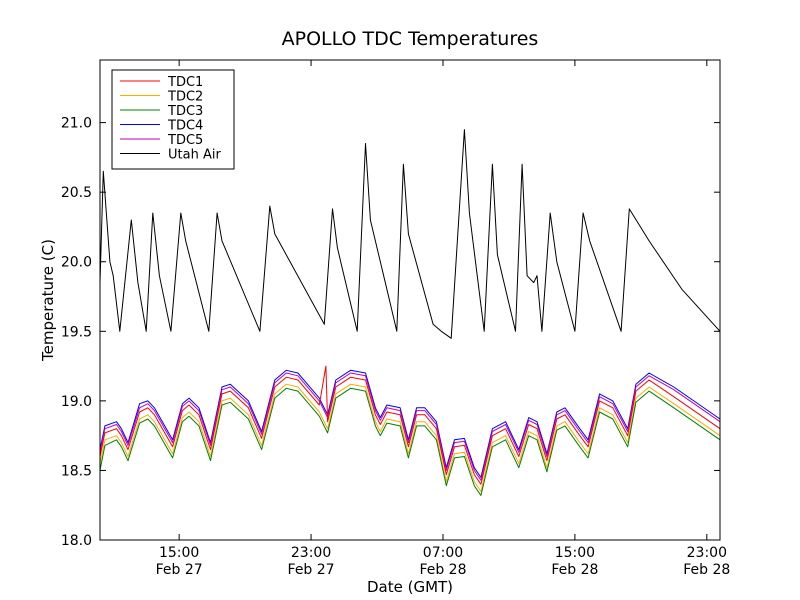 The width and height of the screenshot is (800, 600). Describe the element at coordinates (185, 111) in the screenshot. I see `legend-label-tdc3: TDC3` at that location.